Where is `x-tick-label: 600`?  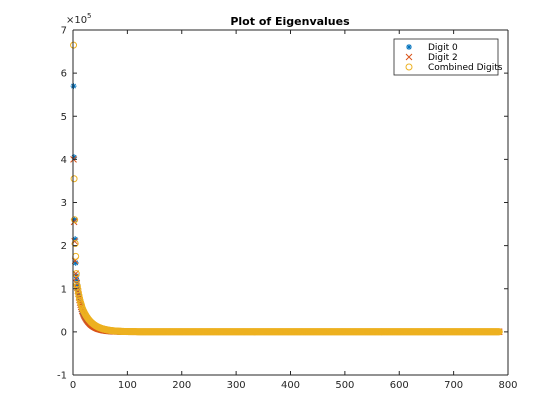
x-tick-label: 600 is located at coordinates (399, 385).